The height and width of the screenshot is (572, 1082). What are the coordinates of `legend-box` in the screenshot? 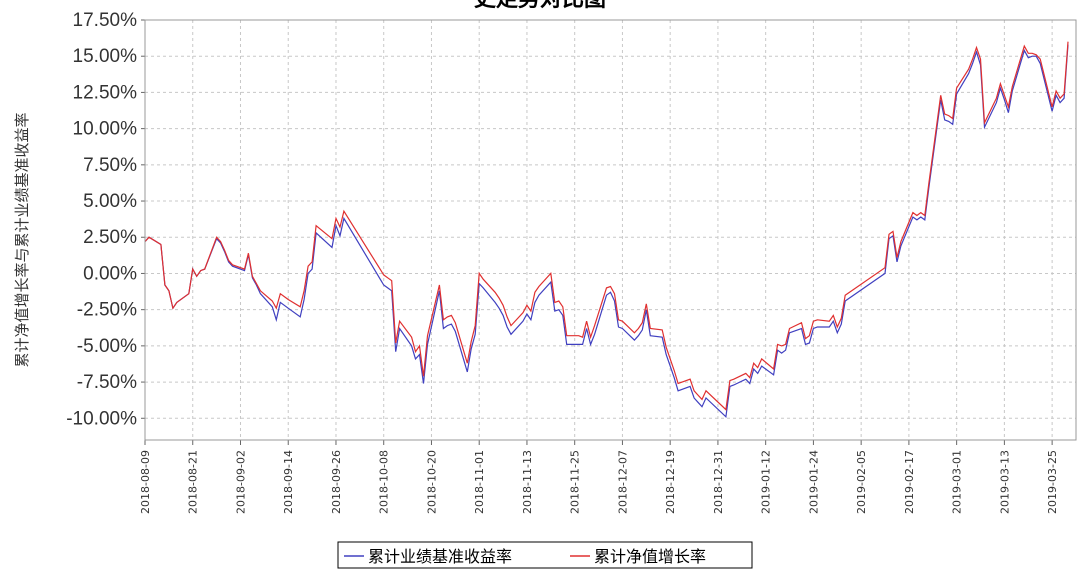 It's located at (545, 555).